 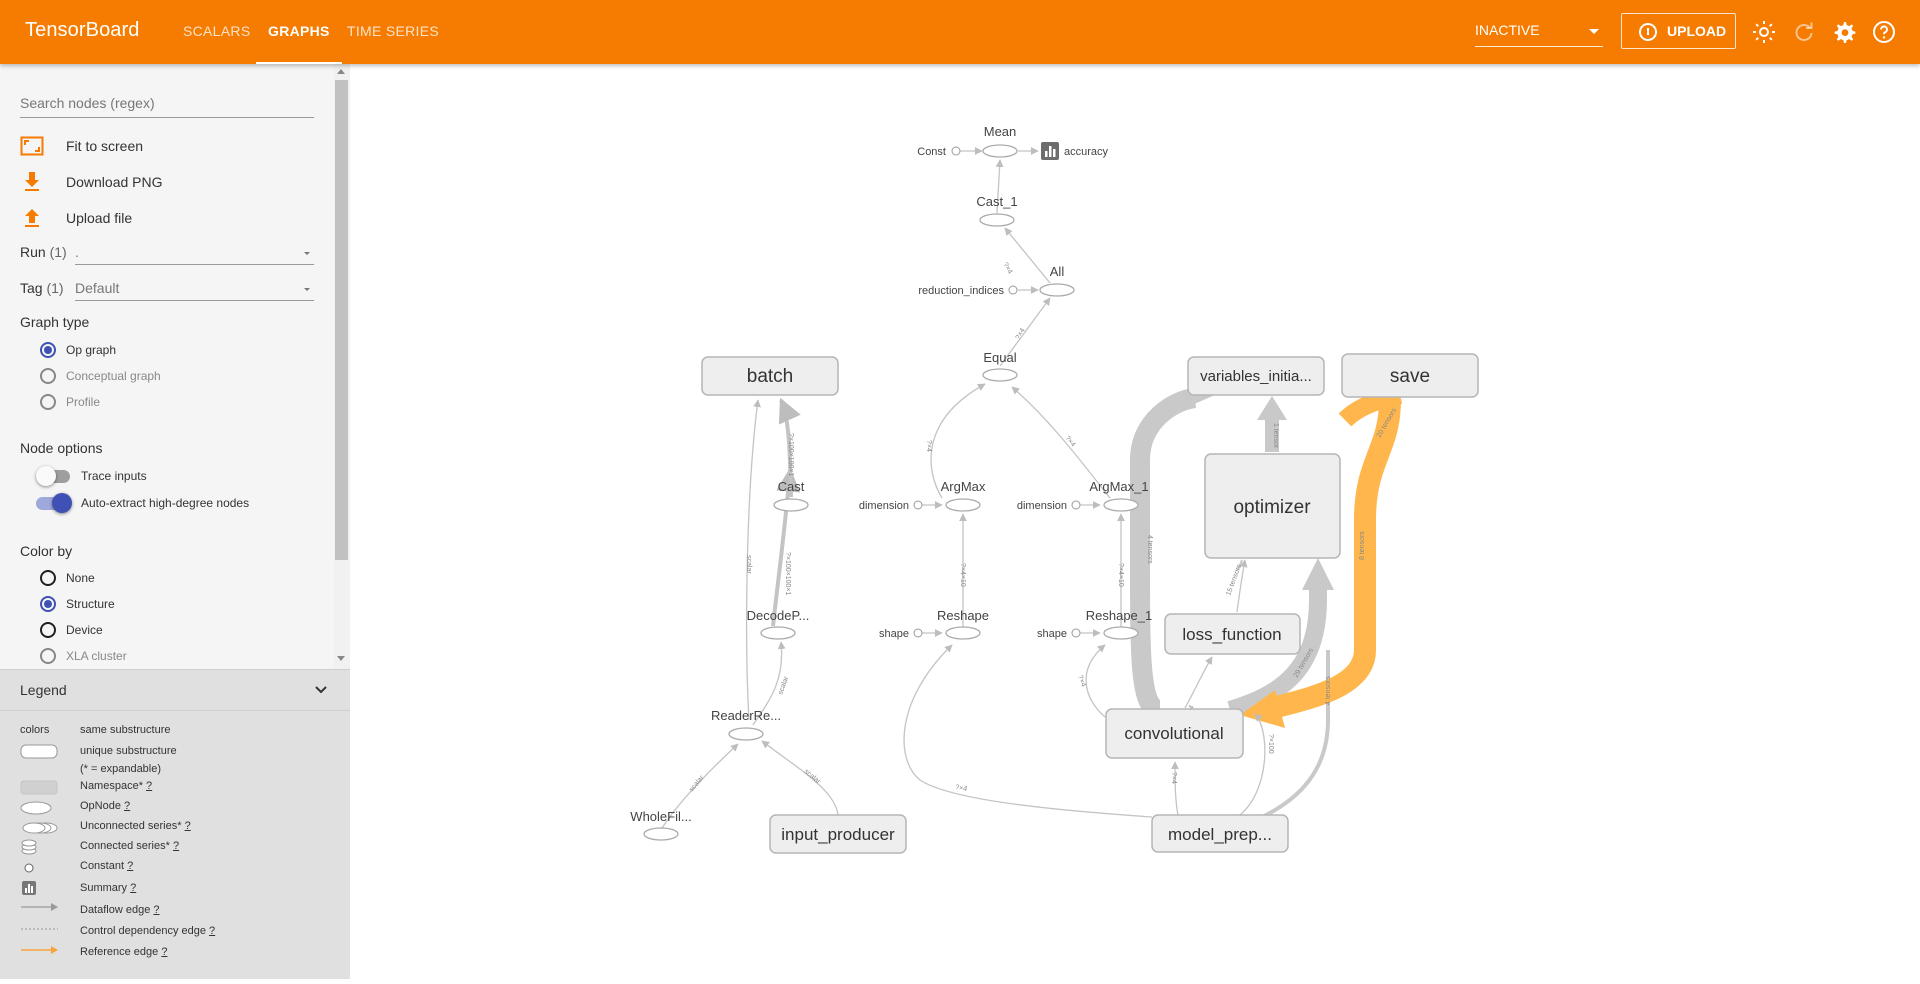 I want to click on op-reshape-1: Reshape_1, so click(x=1119, y=624).